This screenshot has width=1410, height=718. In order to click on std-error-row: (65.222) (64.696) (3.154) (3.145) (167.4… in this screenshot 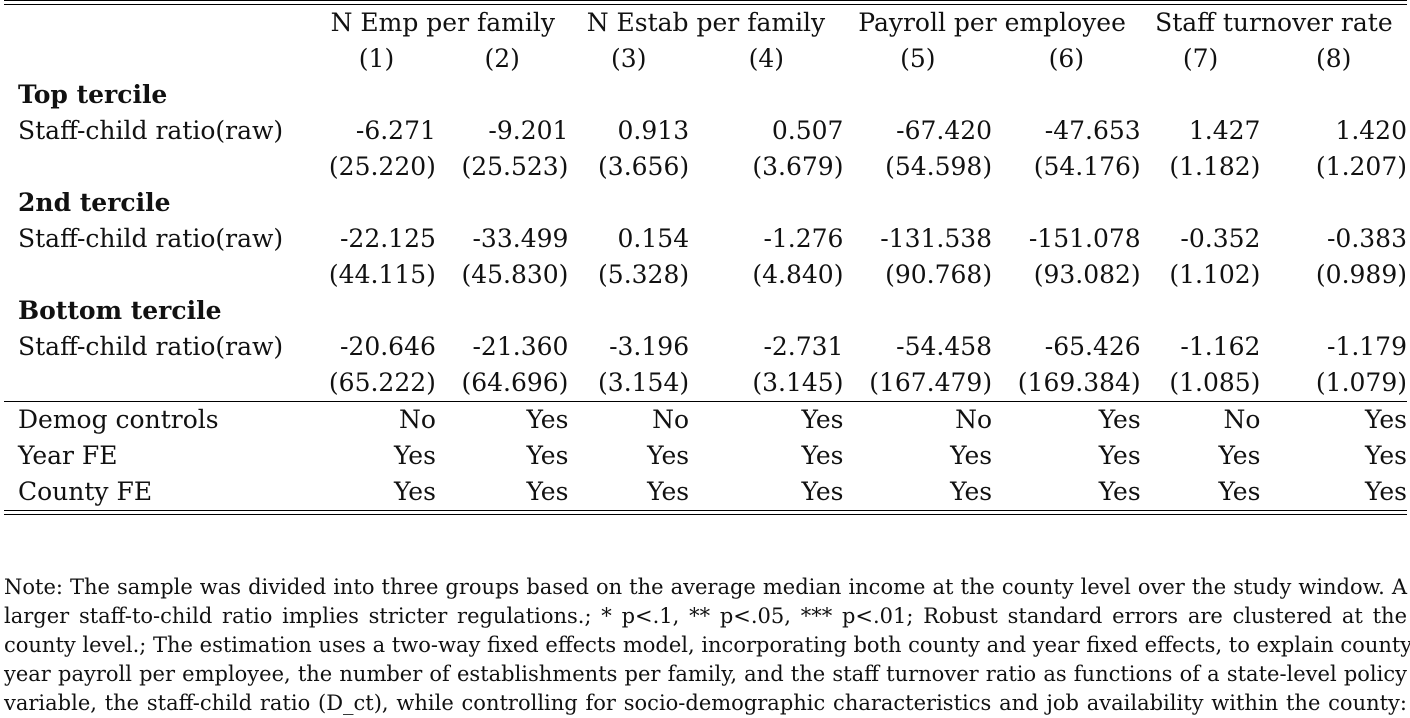, I will do `click(705, 383)`.